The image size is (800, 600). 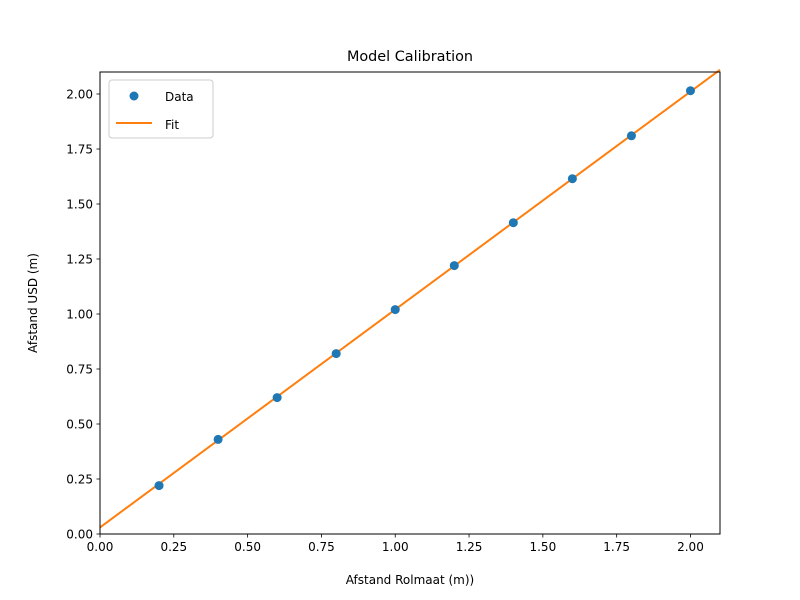 I want to click on y-tick-label: 2.00, so click(x=79, y=95).